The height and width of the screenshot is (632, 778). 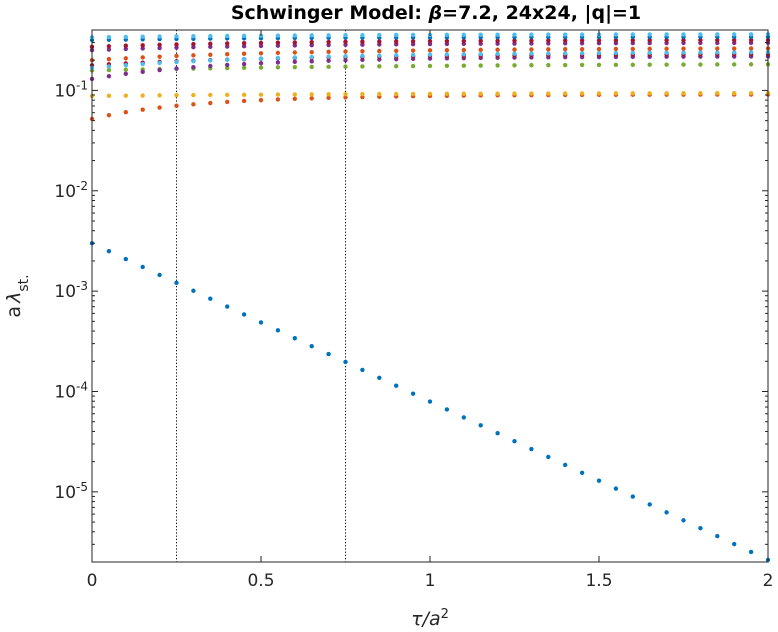 I want to click on x-tick-label: 2, so click(x=768, y=581).